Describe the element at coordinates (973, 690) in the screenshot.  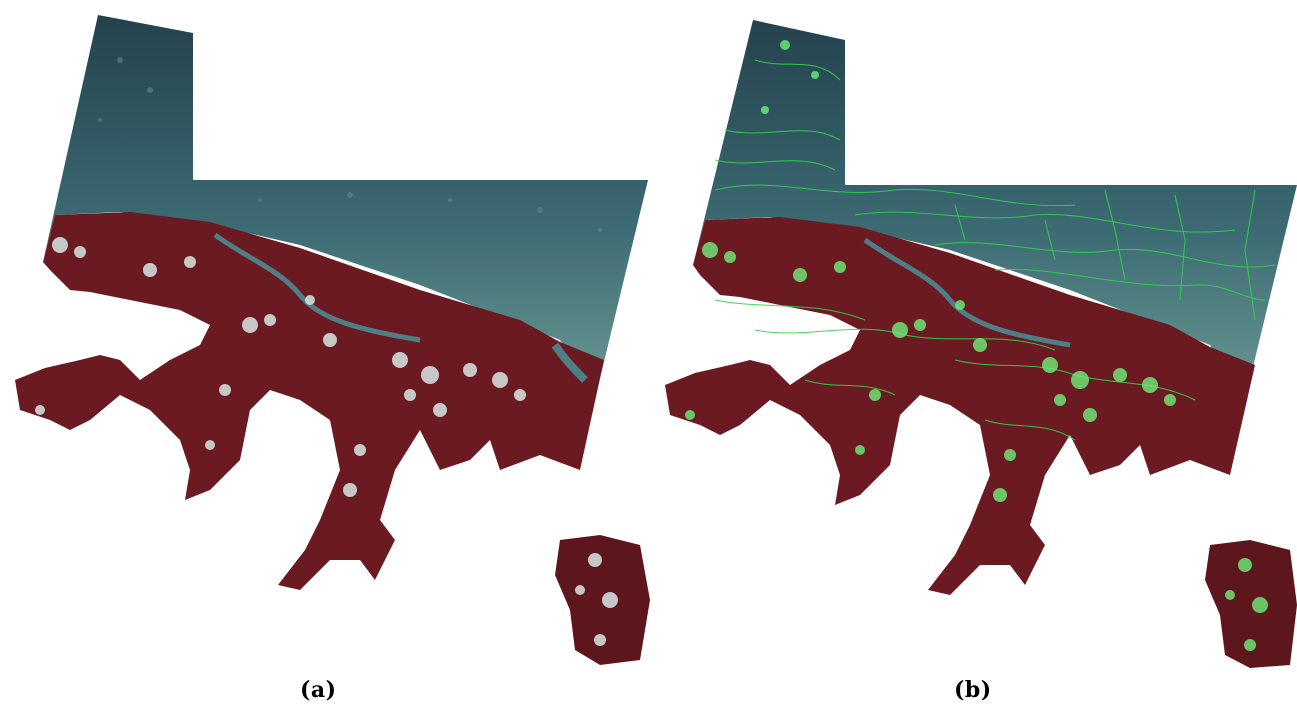
I see `caption-b: (b)` at that location.